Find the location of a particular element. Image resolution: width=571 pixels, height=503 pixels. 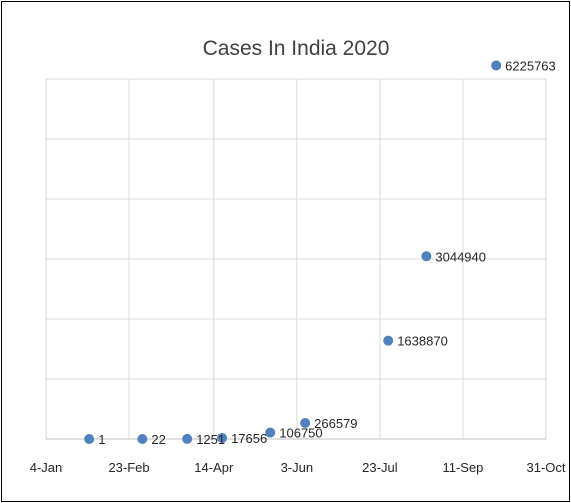

x-tick-label: 23-Feb is located at coordinates (128, 467).